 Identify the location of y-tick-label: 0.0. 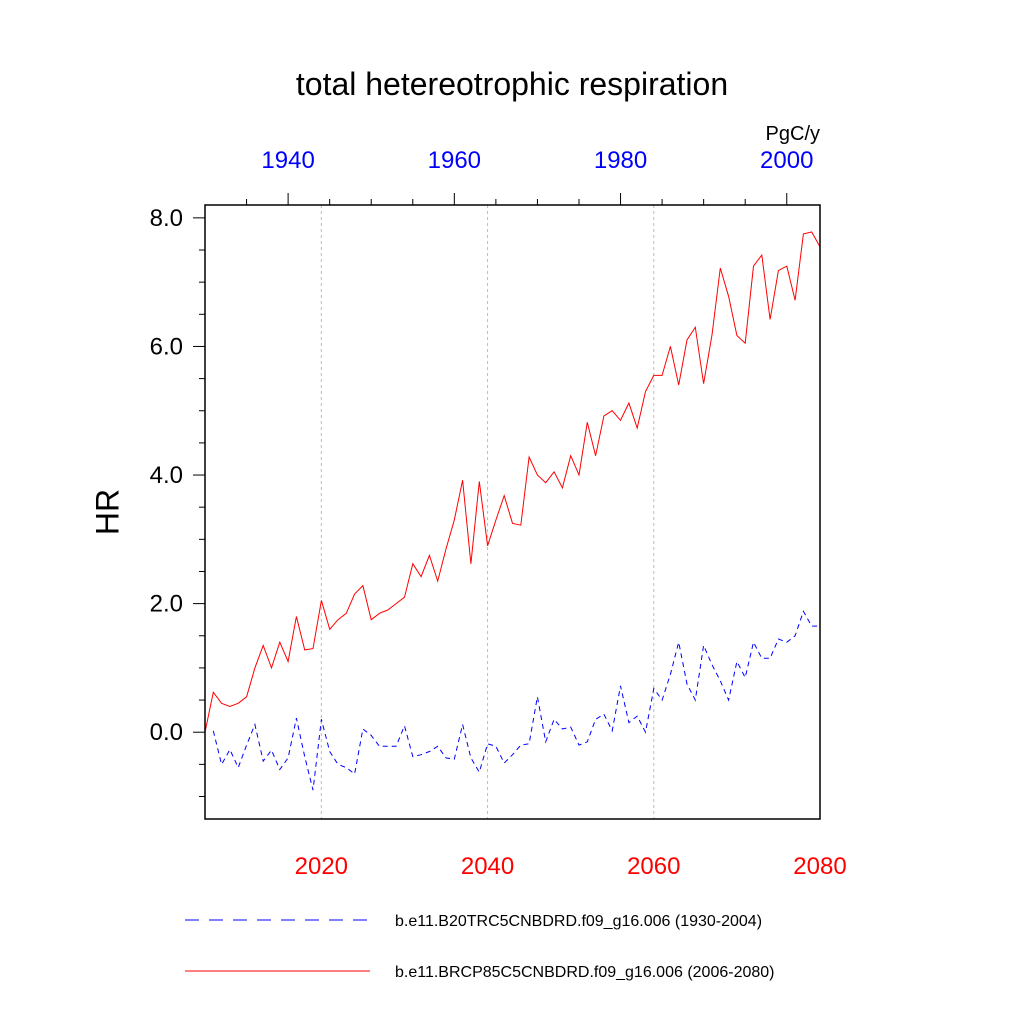
(166, 732).